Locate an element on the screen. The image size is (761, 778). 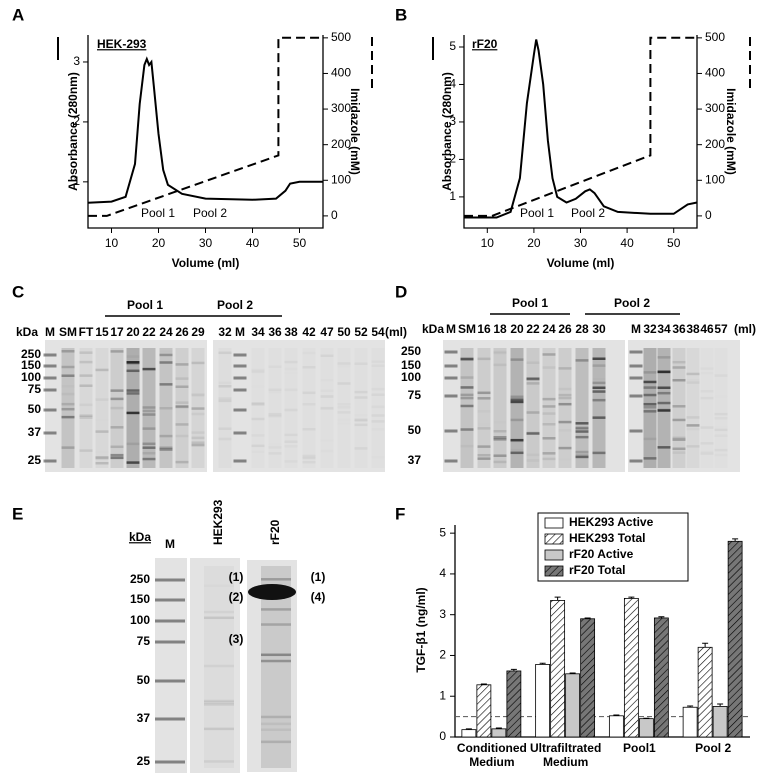
pool-label: Pool 1 is located at coordinates (530, 303).